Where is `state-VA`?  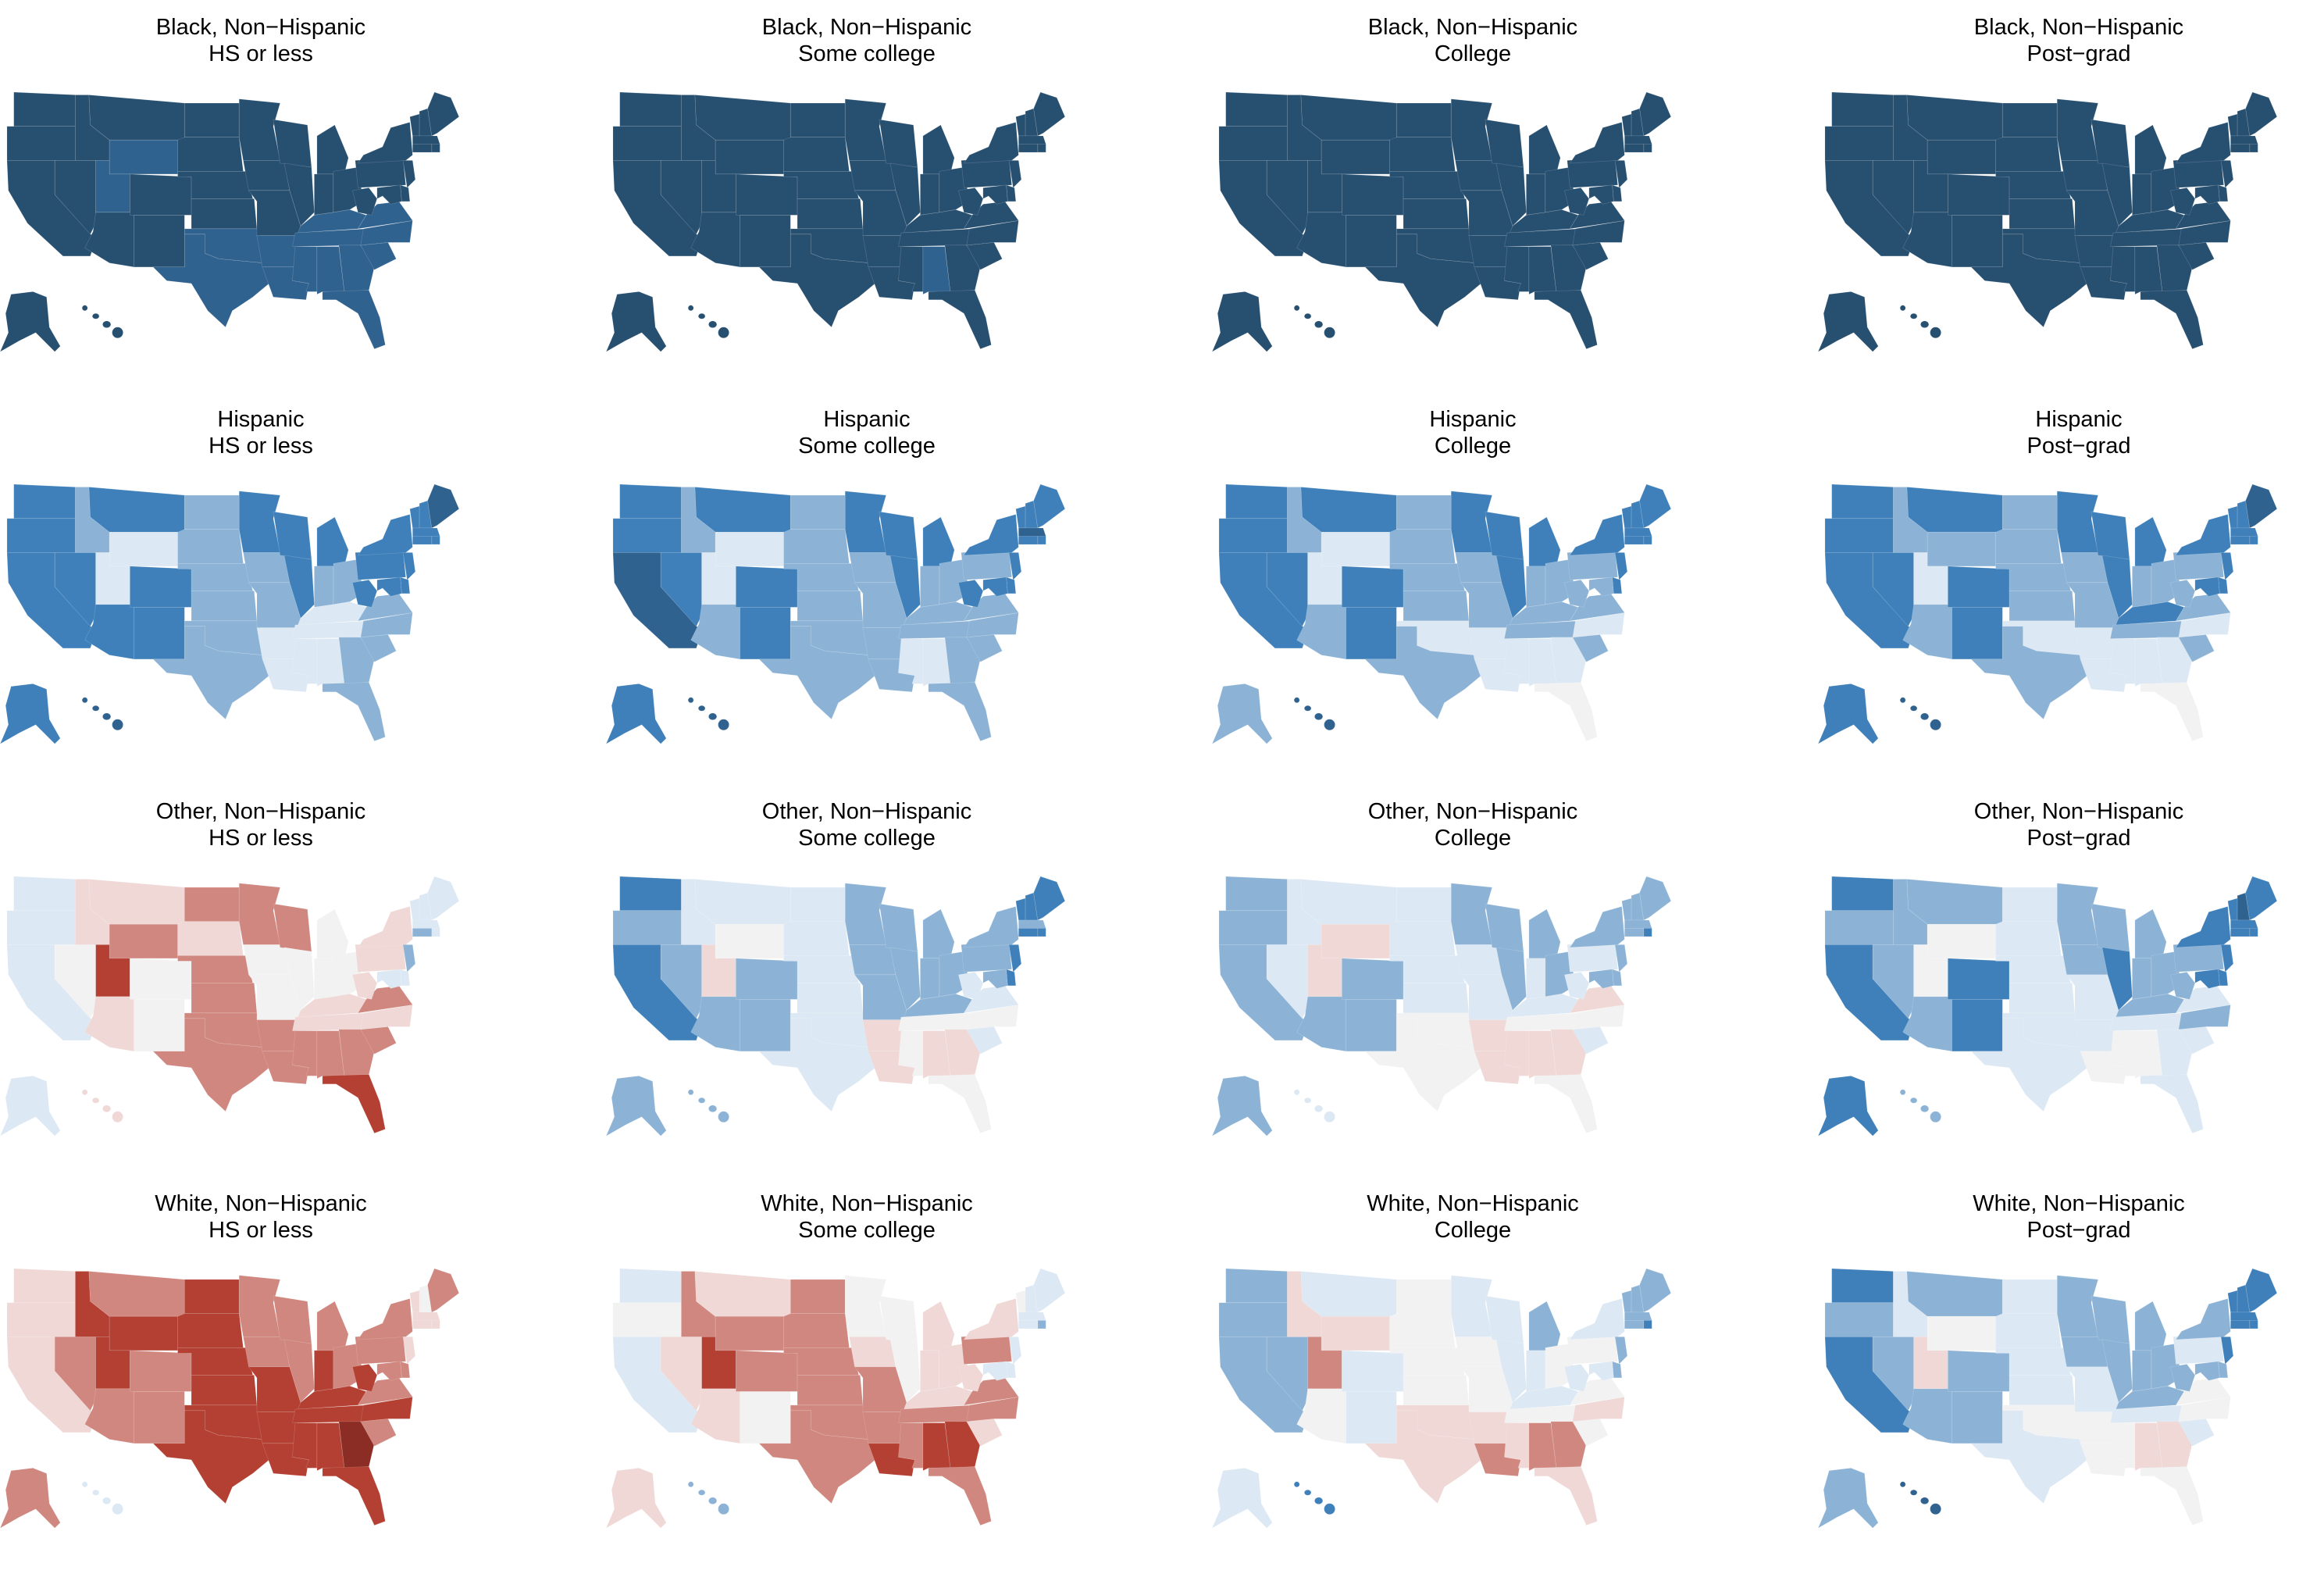
state-VA is located at coordinates (385, 215).